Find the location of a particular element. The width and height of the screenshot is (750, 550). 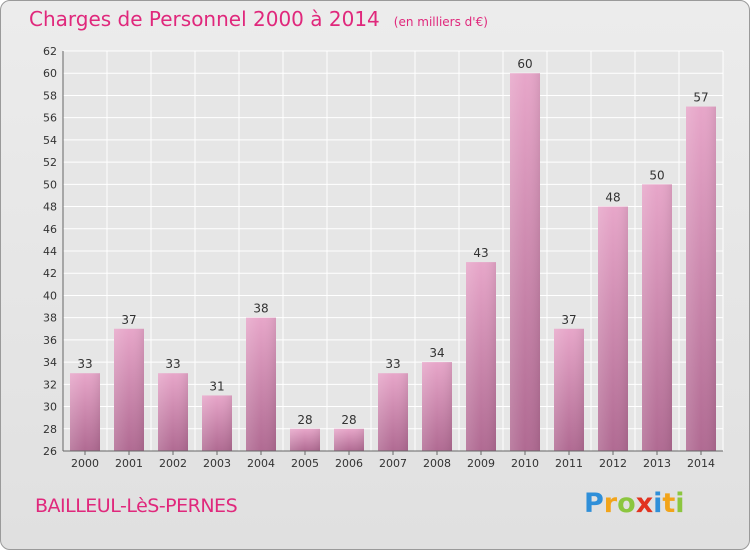

y-tick-label: 26 is located at coordinates (50, 451).